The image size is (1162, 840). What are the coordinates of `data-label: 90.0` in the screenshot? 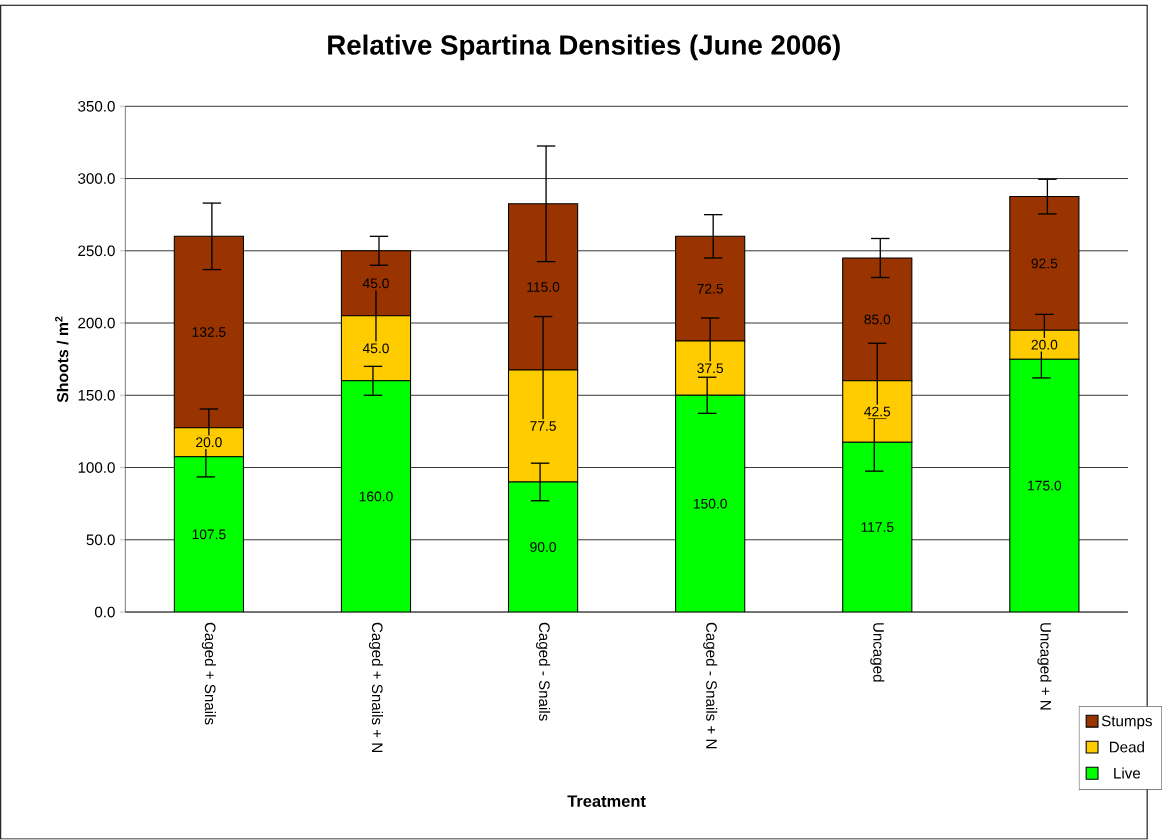 It's located at (543, 547).